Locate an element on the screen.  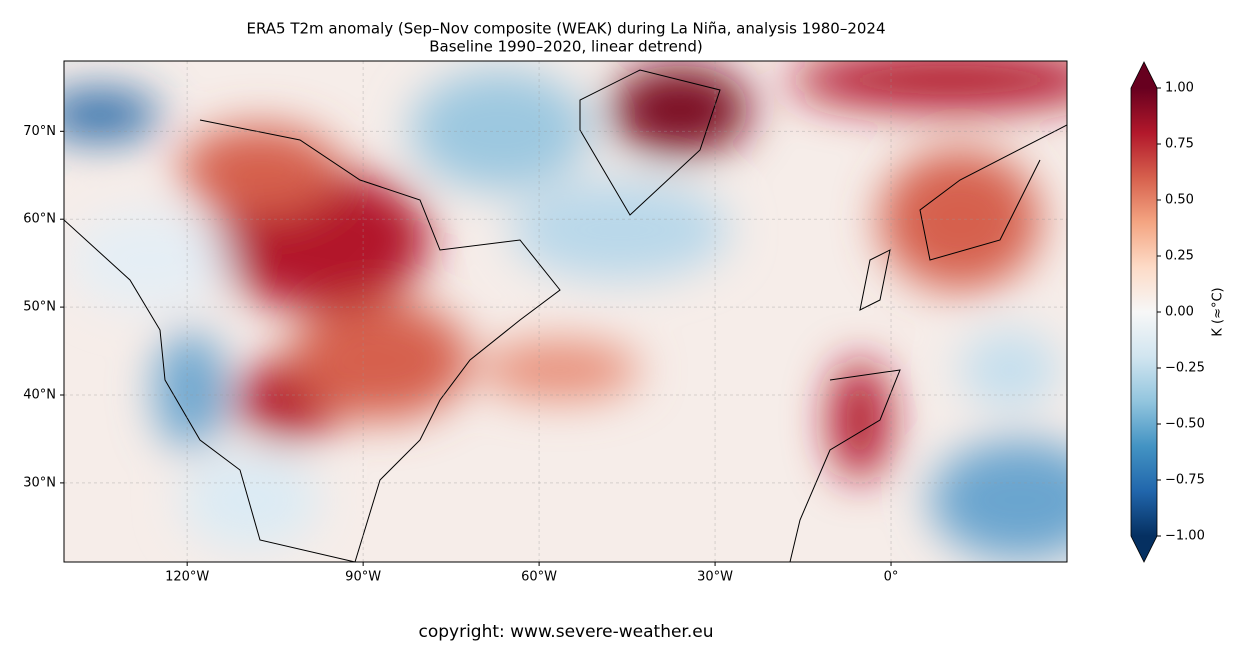
y-tick-label: 60°N is located at coordinates (39, 219).